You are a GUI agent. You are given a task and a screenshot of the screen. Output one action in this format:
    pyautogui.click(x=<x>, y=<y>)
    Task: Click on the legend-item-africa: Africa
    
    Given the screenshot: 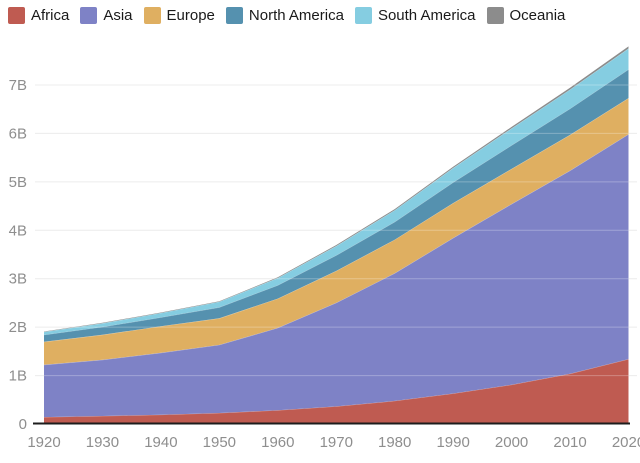 What is the action you would take?
    pyautogui.click(x=38, y=15)
    